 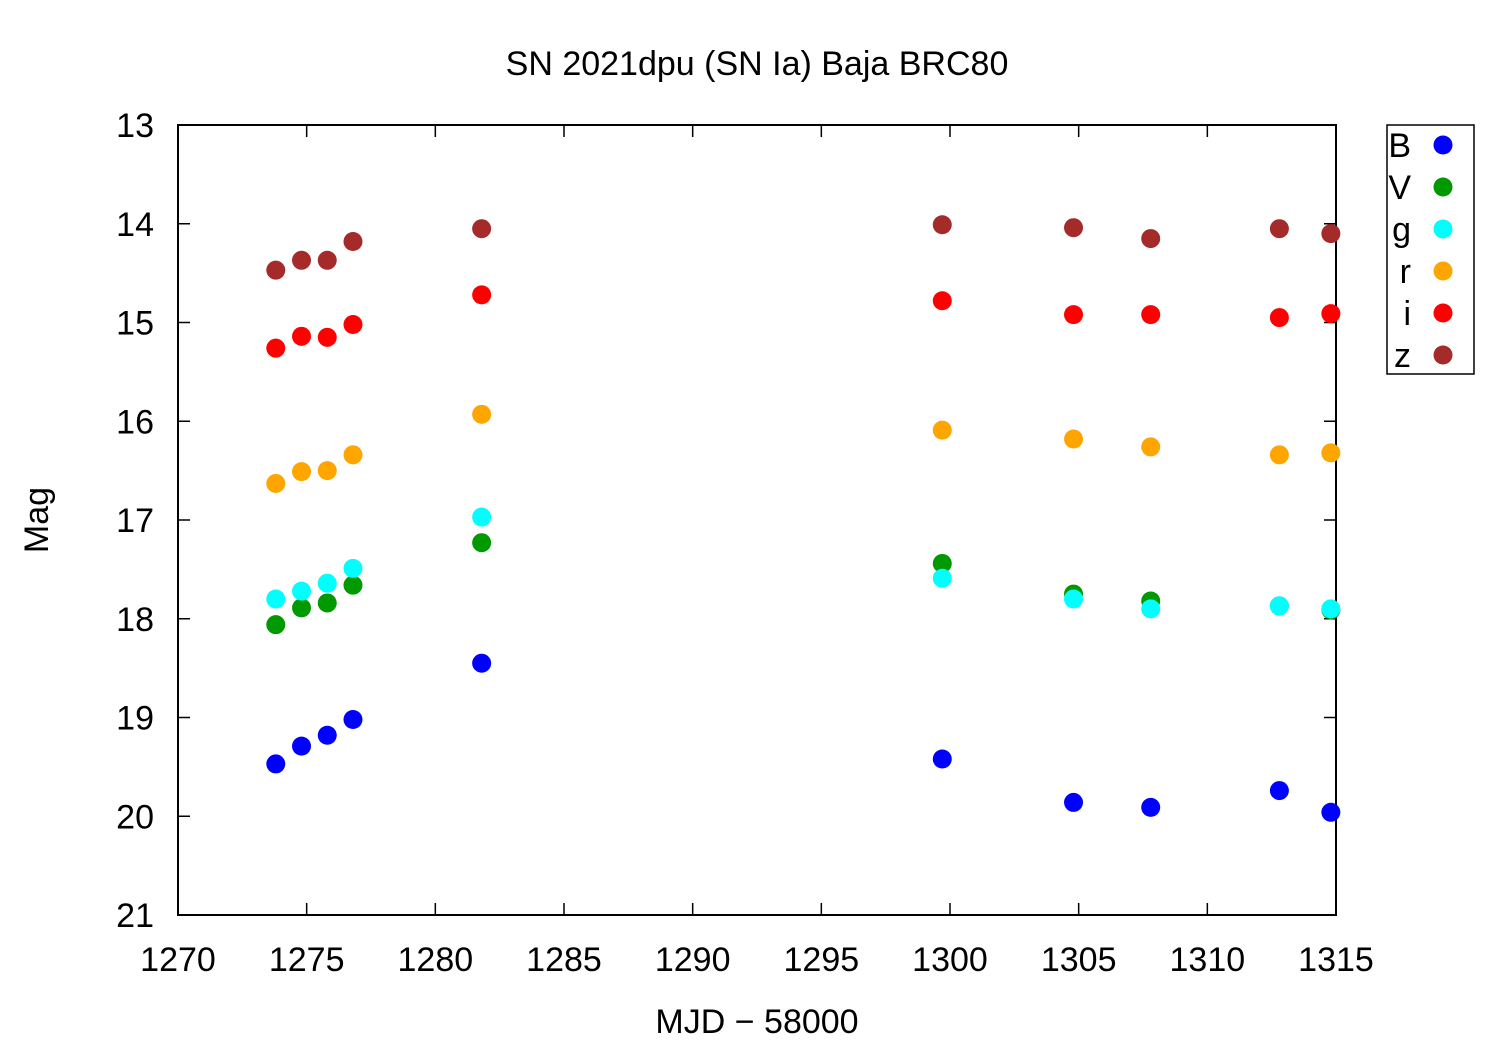 I want to click on y-tick-label: 17, so click(x=135, y=521).